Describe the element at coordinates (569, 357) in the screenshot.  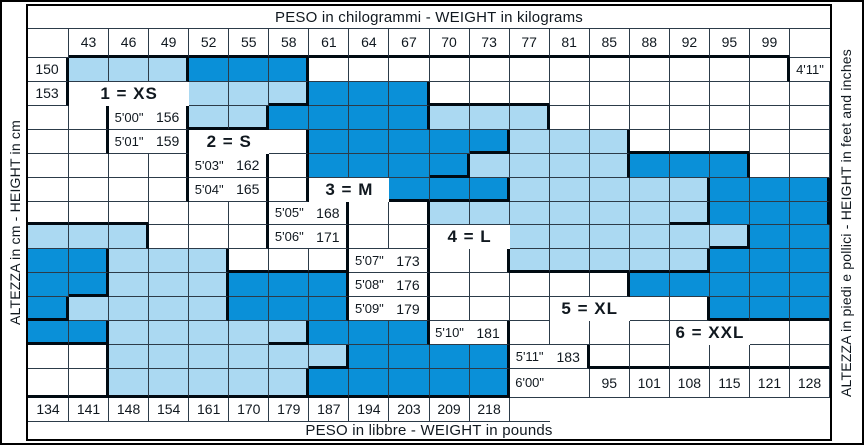
I see `cm-label: 183` at that location.